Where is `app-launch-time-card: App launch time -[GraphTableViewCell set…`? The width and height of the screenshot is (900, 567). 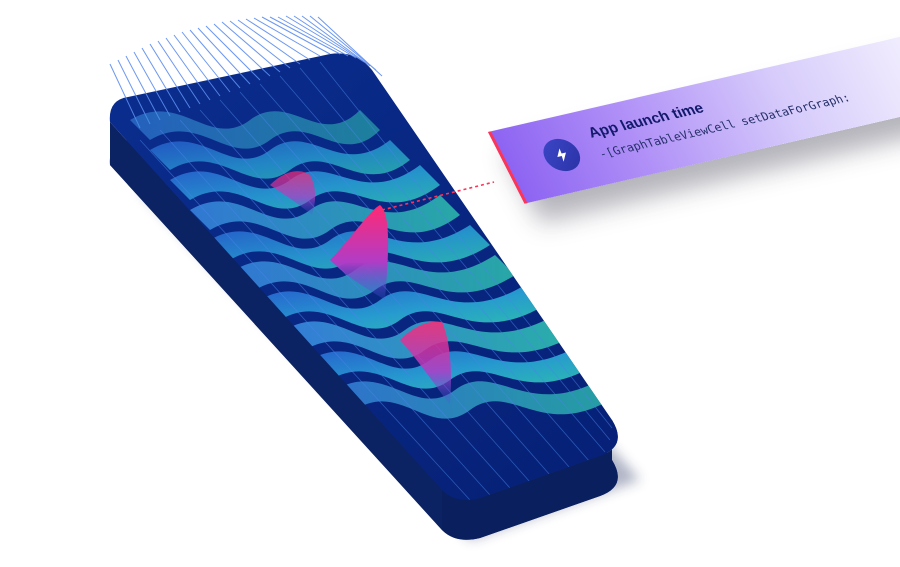 app-launch-time-card: App launch time -[GraphTableViewCell set… is located at coordinates (694, 118).